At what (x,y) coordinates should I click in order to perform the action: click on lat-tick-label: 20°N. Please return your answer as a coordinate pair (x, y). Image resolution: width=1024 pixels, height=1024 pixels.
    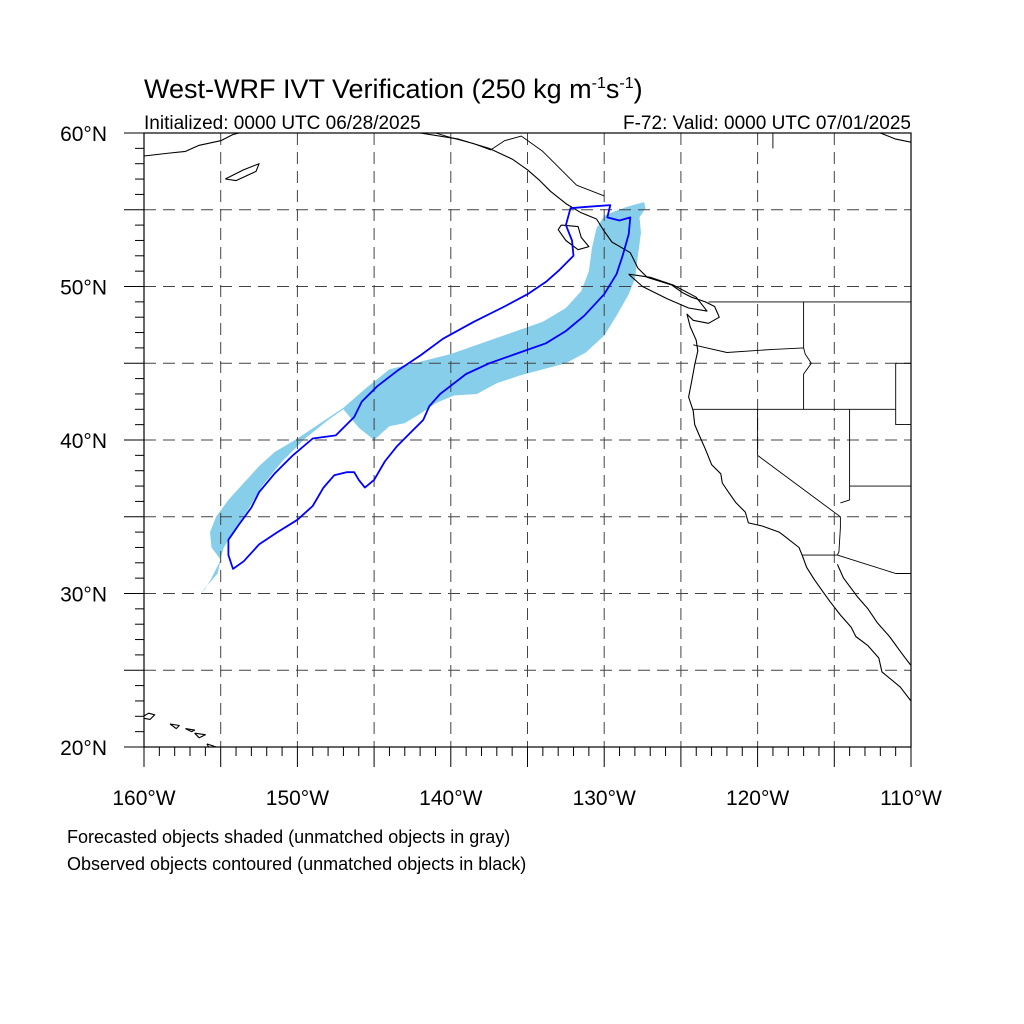
    Looking at the image, I should click on (83, 748).